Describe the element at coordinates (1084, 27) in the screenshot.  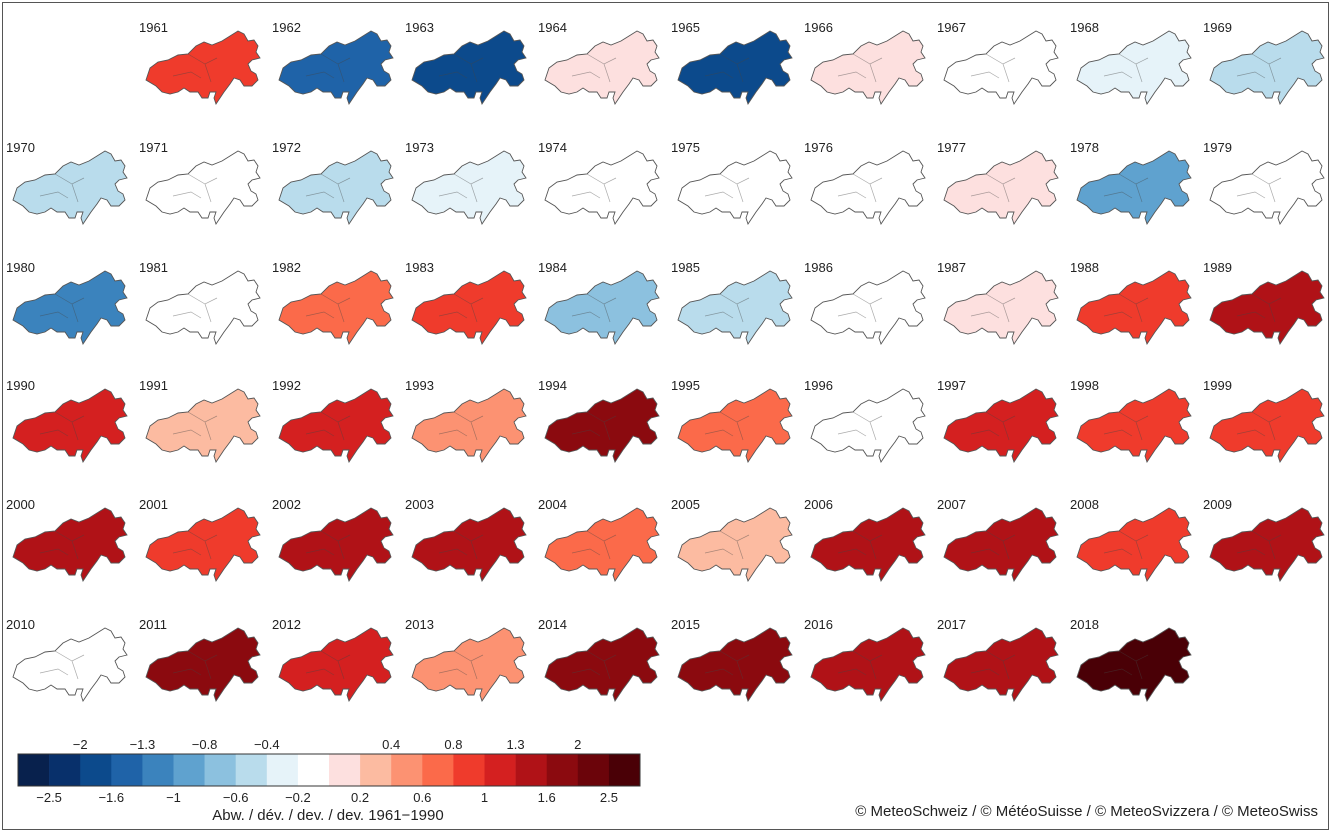
I see `year-label: 1968` at that location.